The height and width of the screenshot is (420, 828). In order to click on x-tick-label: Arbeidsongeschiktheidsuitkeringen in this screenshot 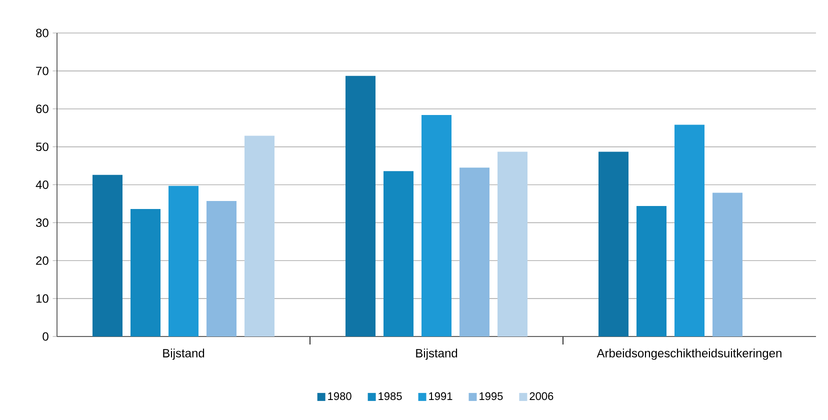, I will do `click(689, 354)`.